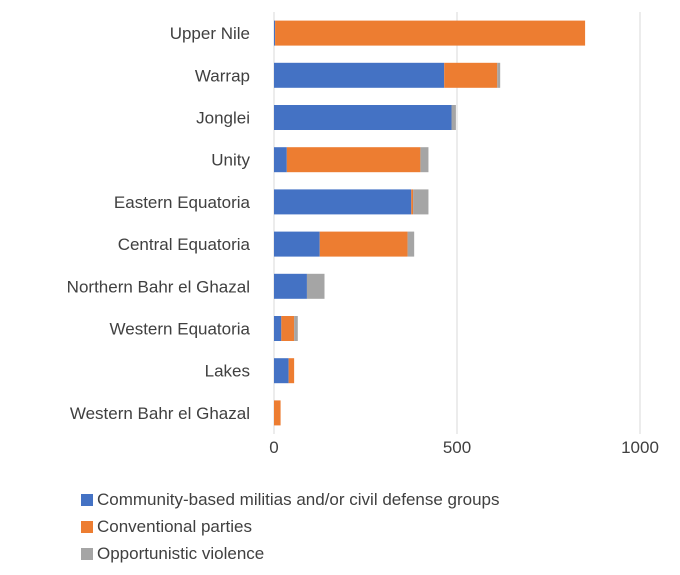 The width and height of the screenshot is (680, 575). I want to click on x-tick-label-1000: 1000, so click(640, 447).